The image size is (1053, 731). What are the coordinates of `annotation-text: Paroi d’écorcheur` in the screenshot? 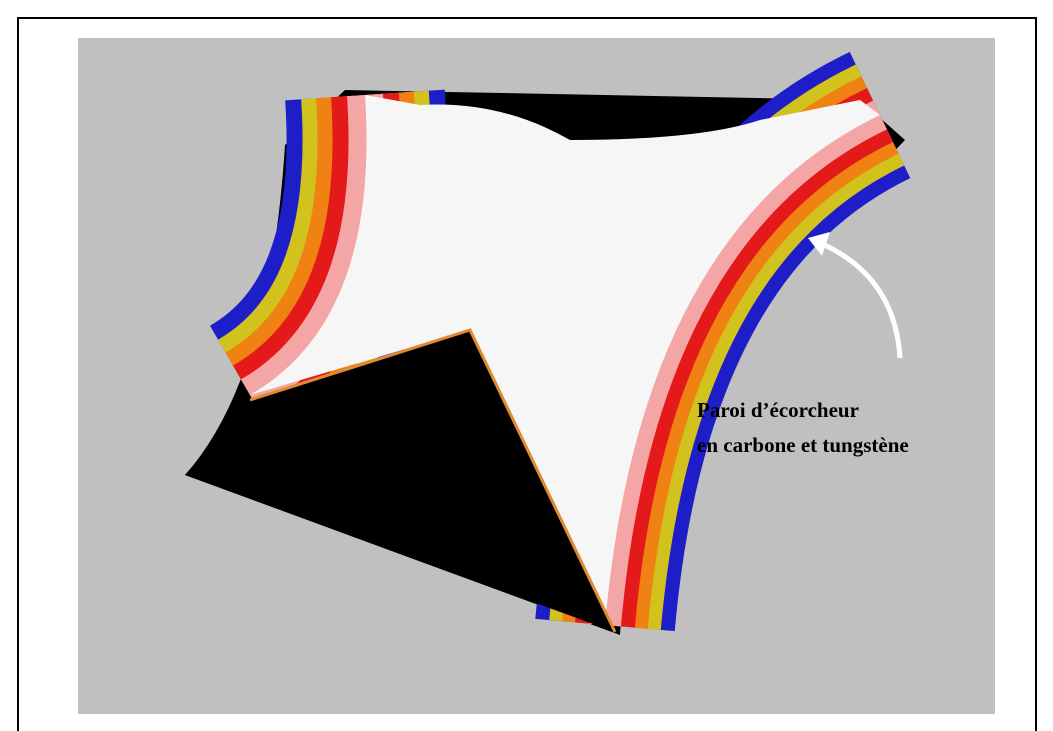 It's located at (778, 410).